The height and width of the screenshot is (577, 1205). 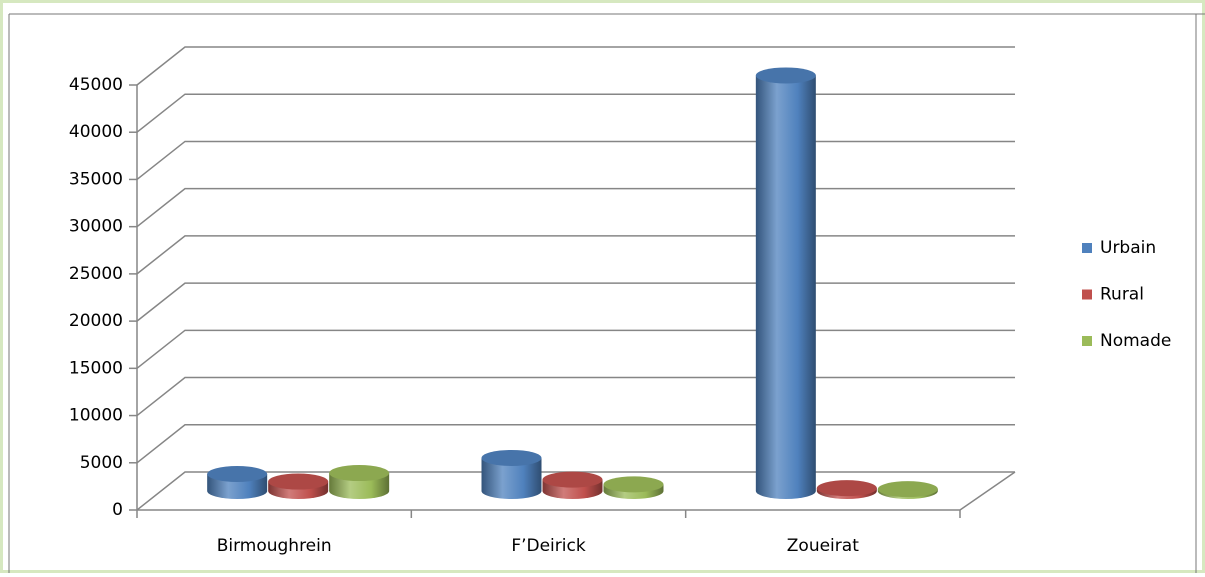 What do you see at coordinates (101, 463) in the screenshot?
I see `y-tick-label: 5000` at bounding box center [101, 463].